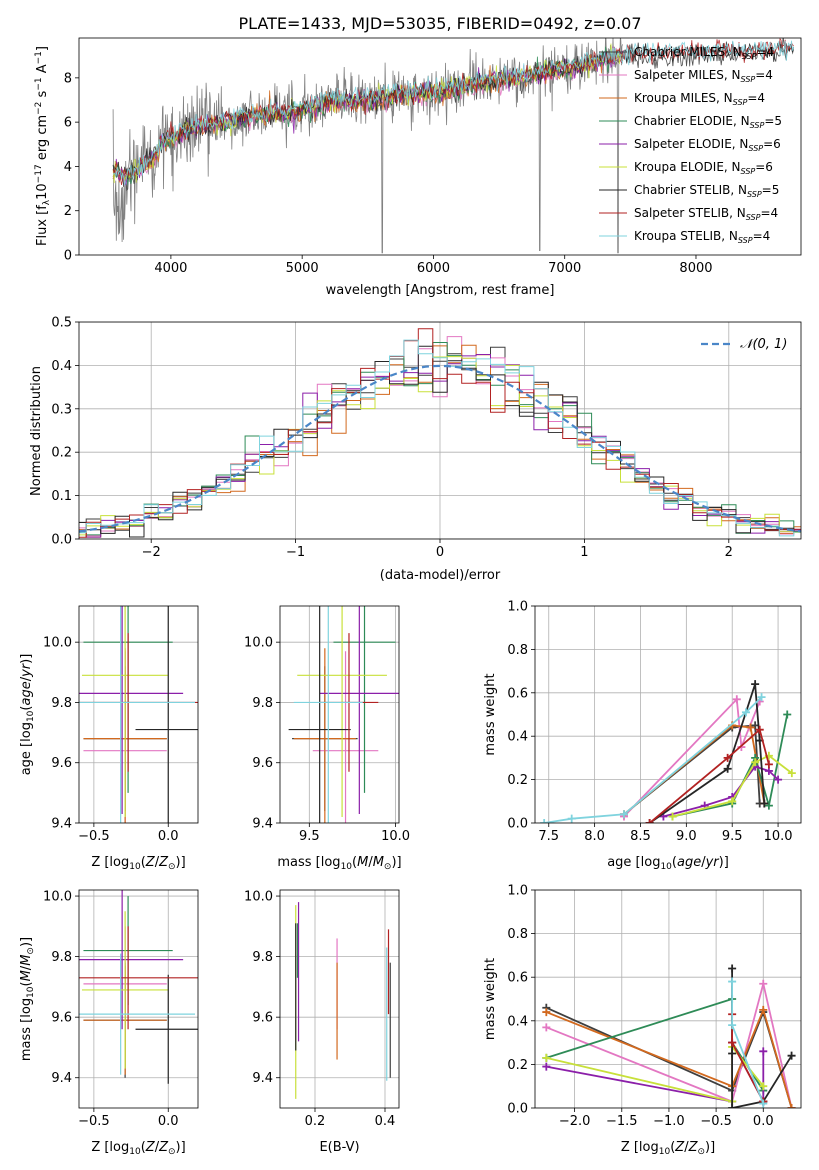 The height and width of the screenshot is (1170, 819). What do you see at coordinates (772, 144) in the screenshot?
I see `legend-n: =6` at bounding box center [772, 144].